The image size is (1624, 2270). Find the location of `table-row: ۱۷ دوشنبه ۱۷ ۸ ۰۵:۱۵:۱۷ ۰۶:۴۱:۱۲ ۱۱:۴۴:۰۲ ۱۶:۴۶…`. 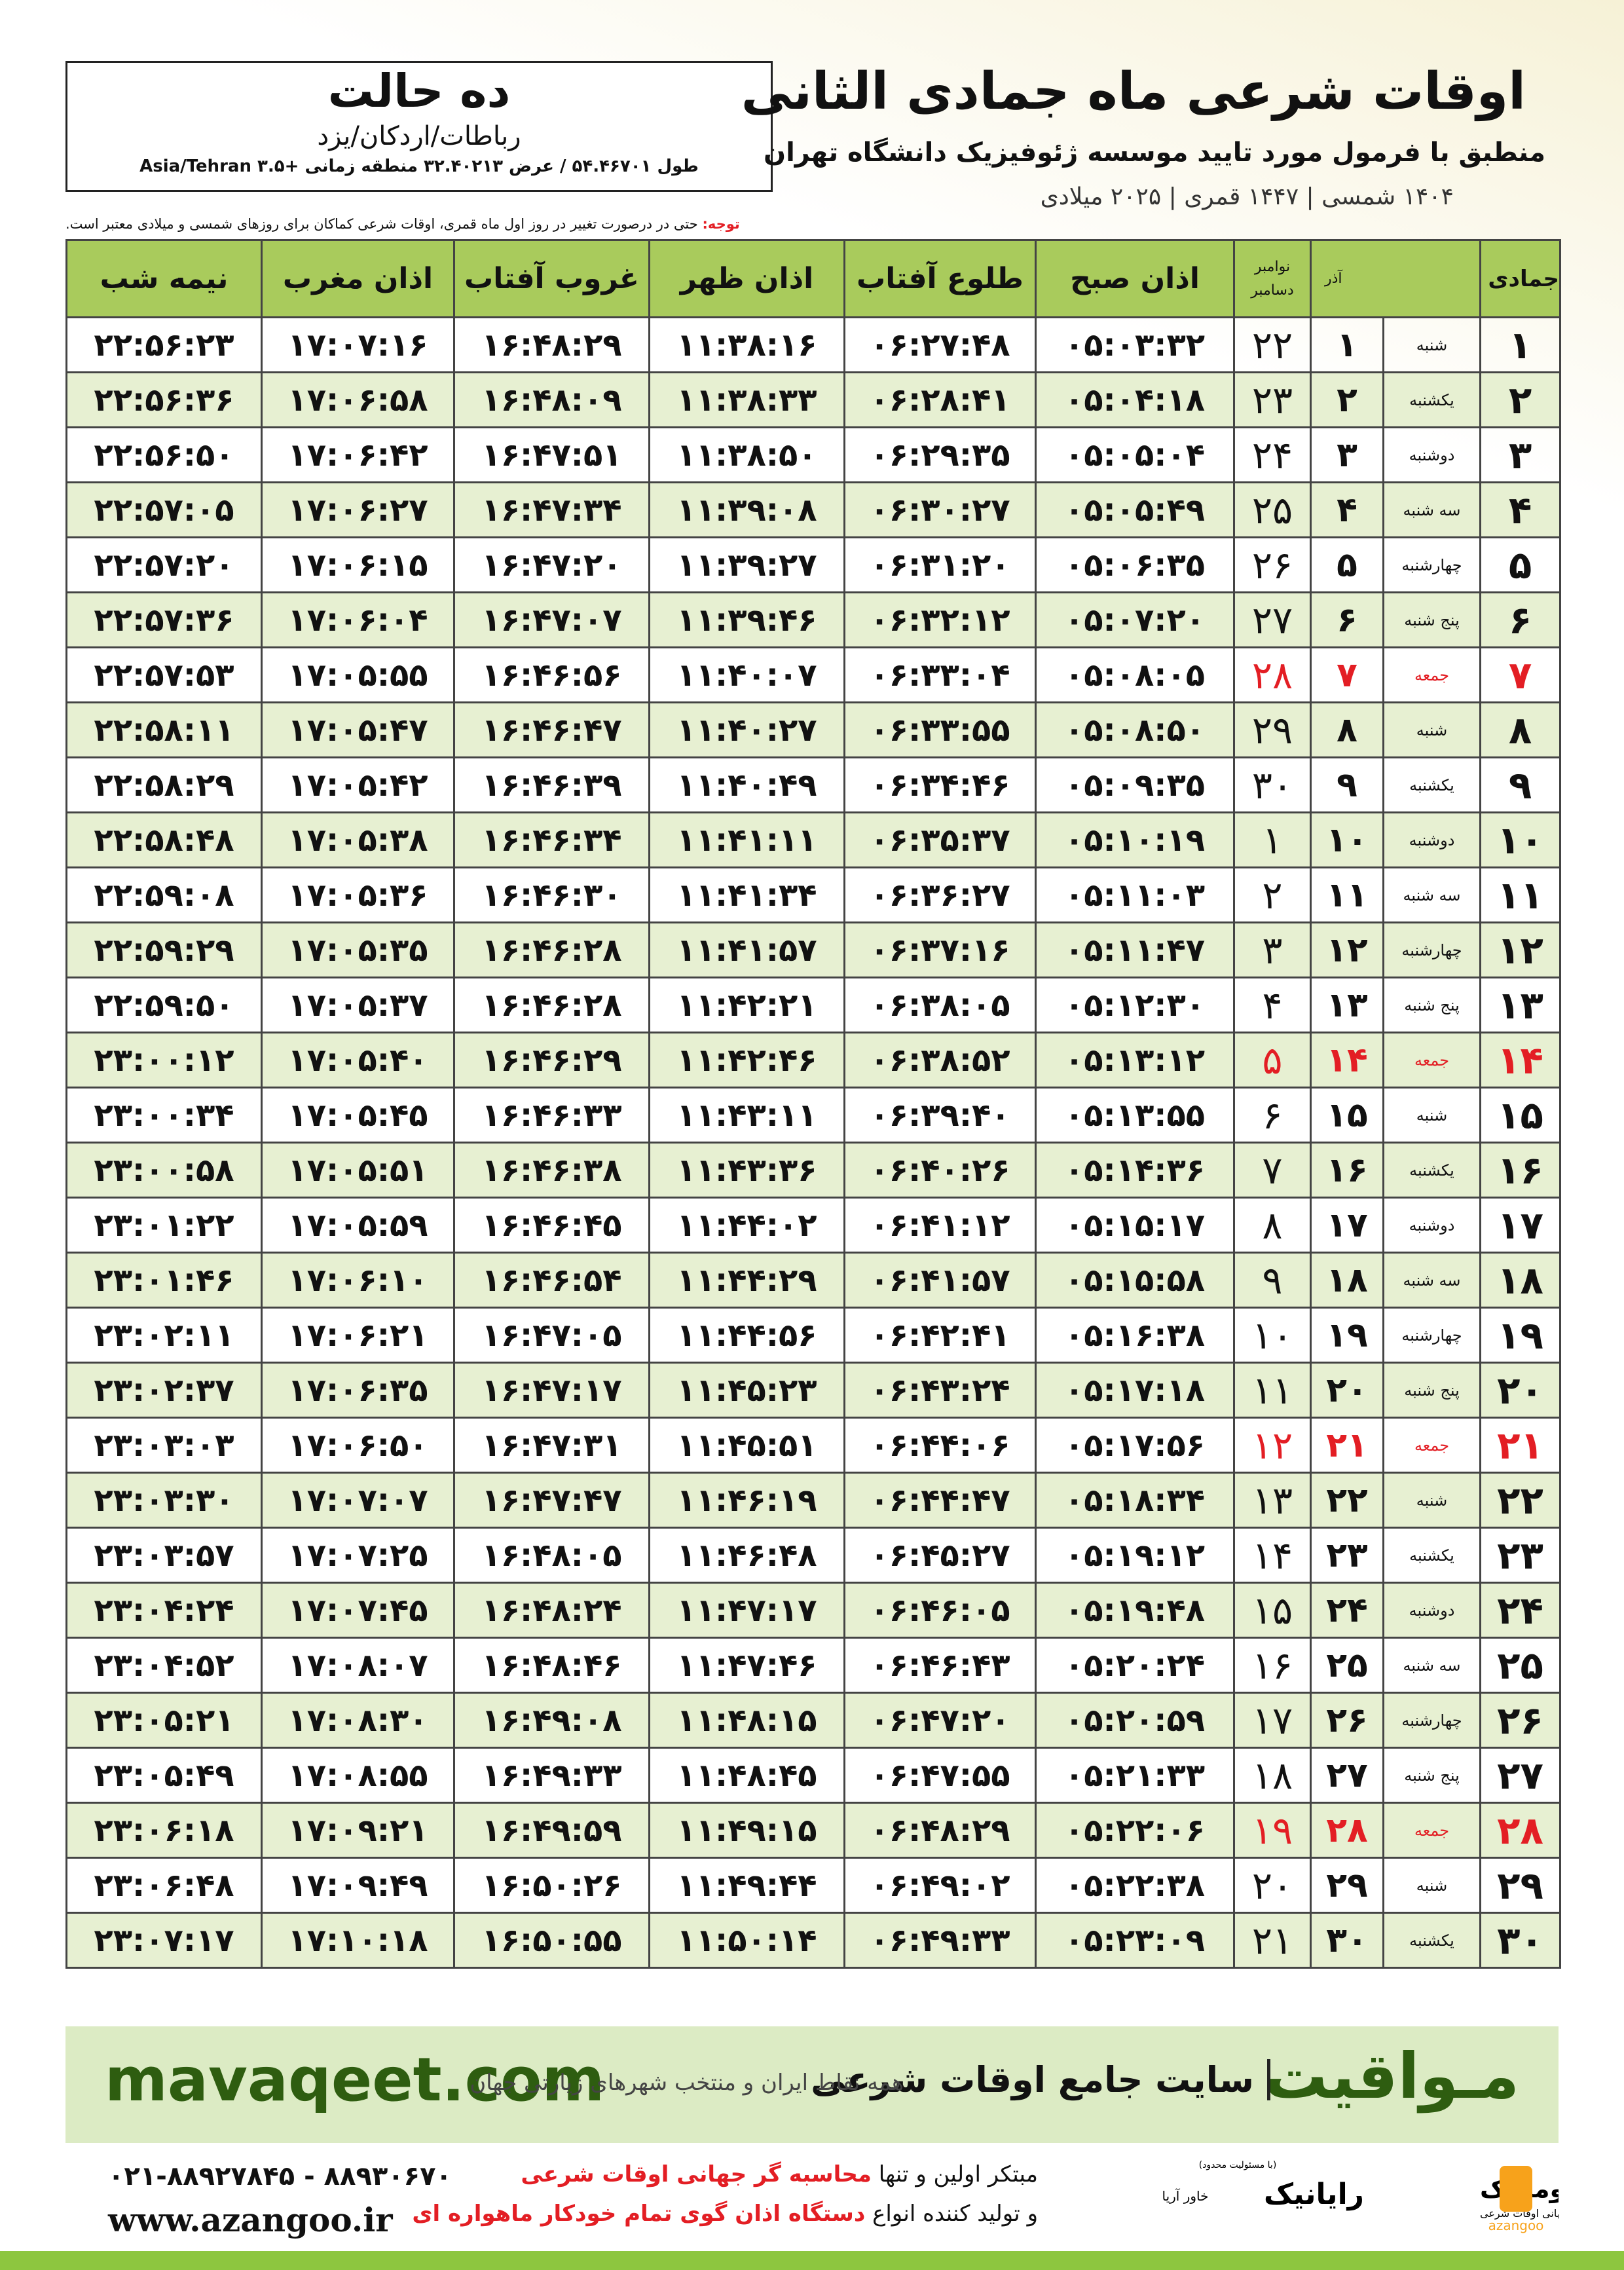

table-row: ۱۷ دوشنبه ۱۷ ۸ ۰۵:۱۵:۱۷ ۰۶:۴۱:۱۲ ۱۱:۴۴:۰۲ ۱۶:۴۶… is located at coordinates (813, 1225).